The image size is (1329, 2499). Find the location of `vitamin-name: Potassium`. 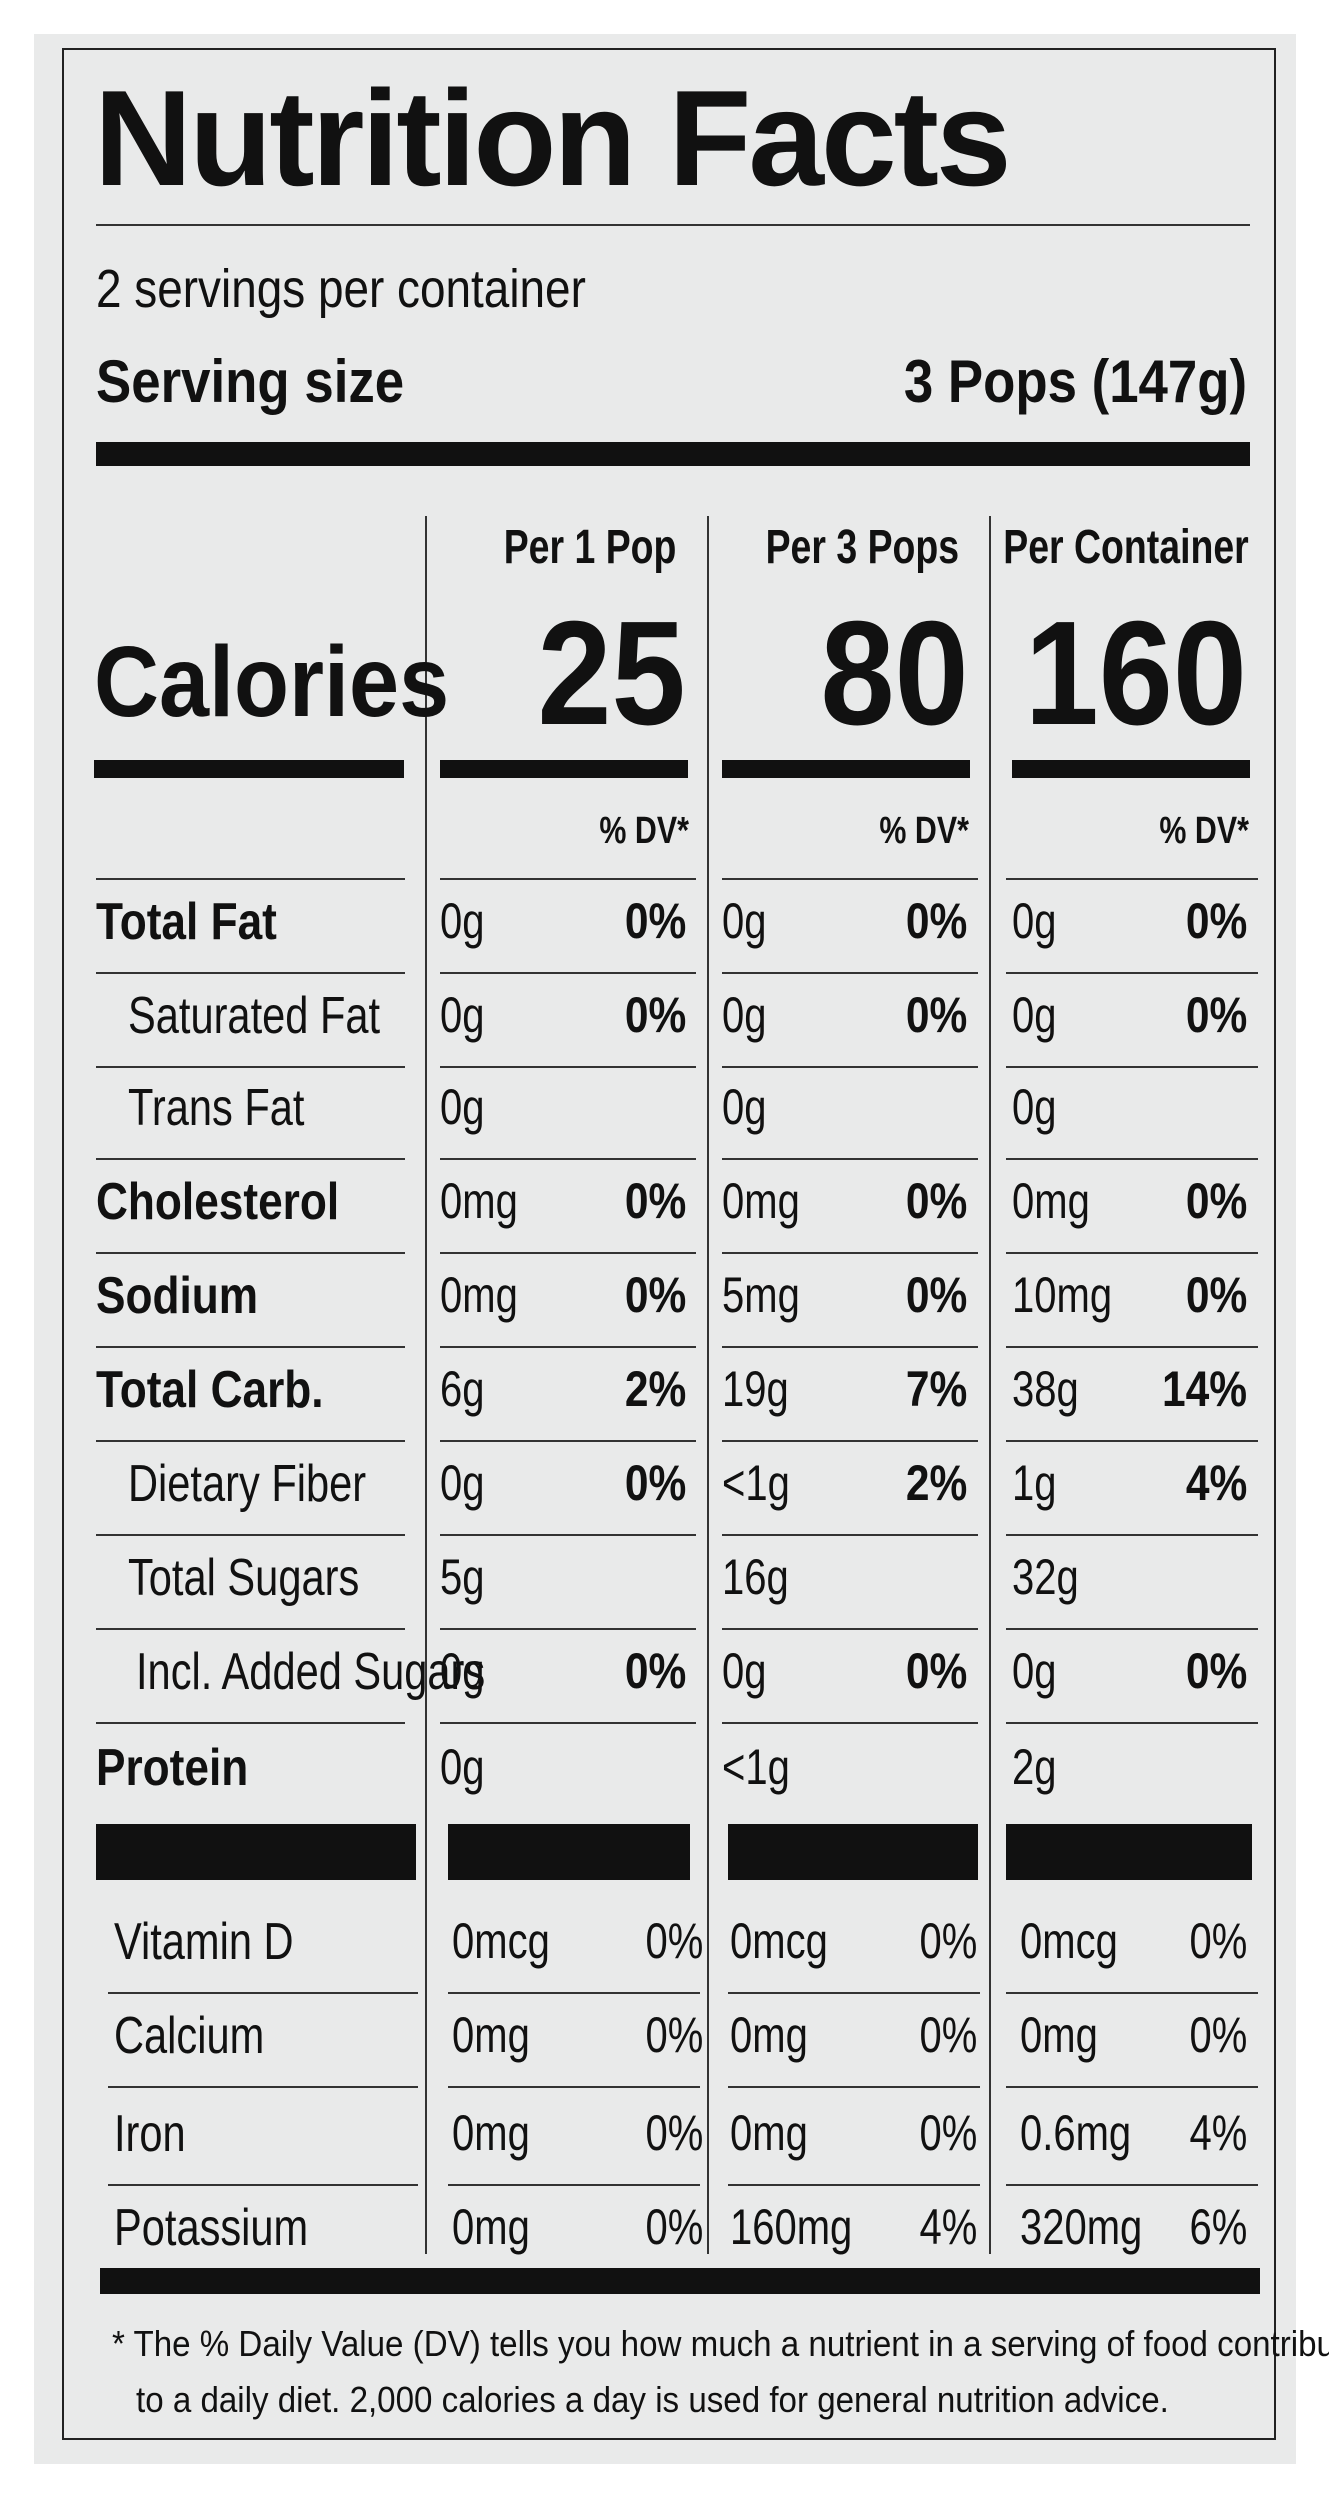

vitamin-name: Potassium is located at coordinates (211, 2228).